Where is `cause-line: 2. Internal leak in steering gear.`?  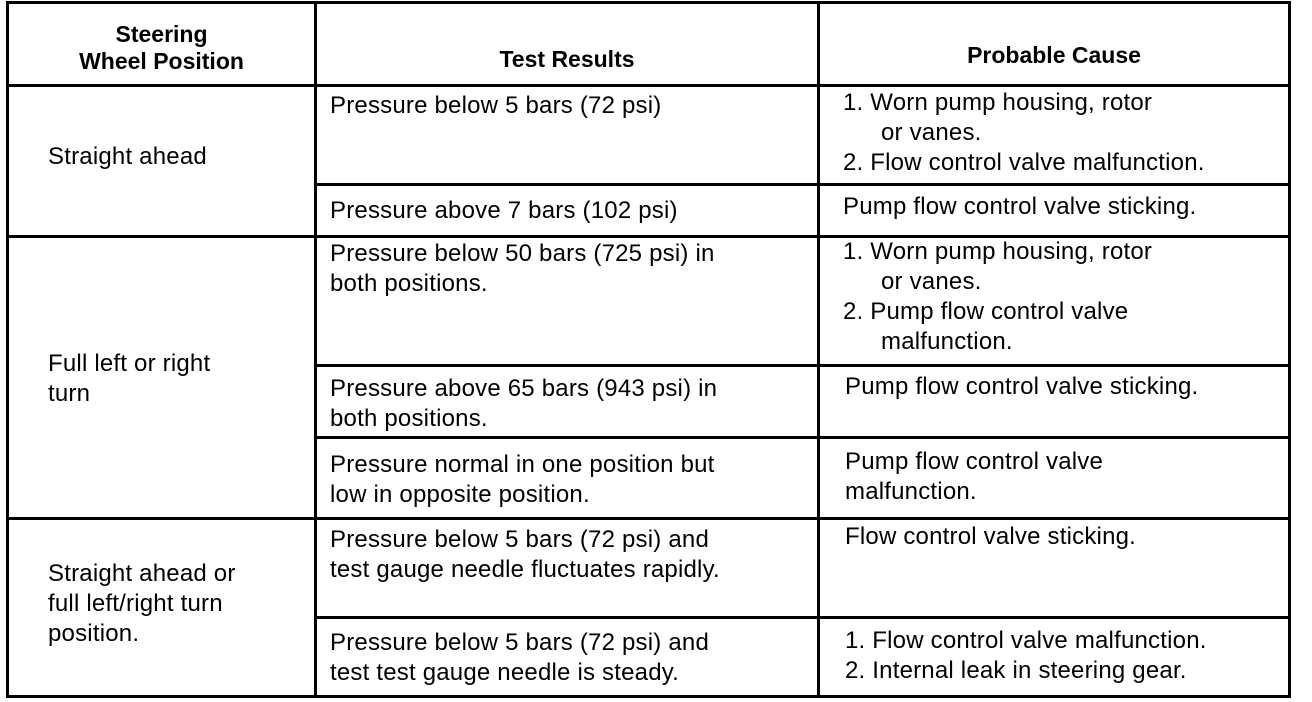 cause-line: 2. Internal leak in steering gear. is located at coordinates (1016, 670).